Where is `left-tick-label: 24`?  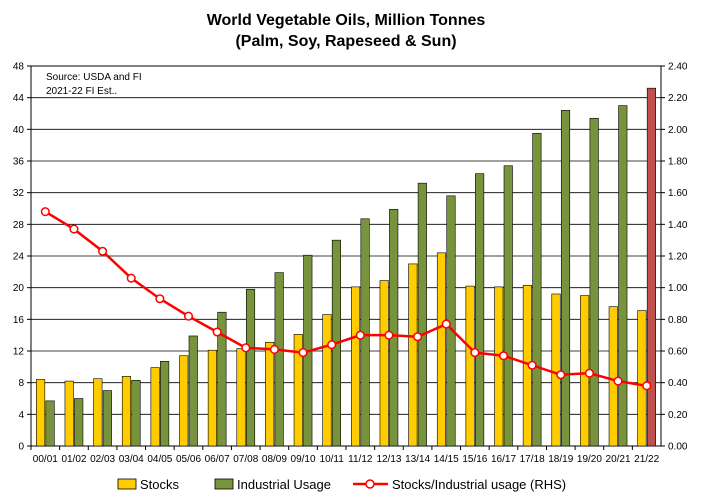
left-tick-label: 24 is located at coordinates (19, 257).